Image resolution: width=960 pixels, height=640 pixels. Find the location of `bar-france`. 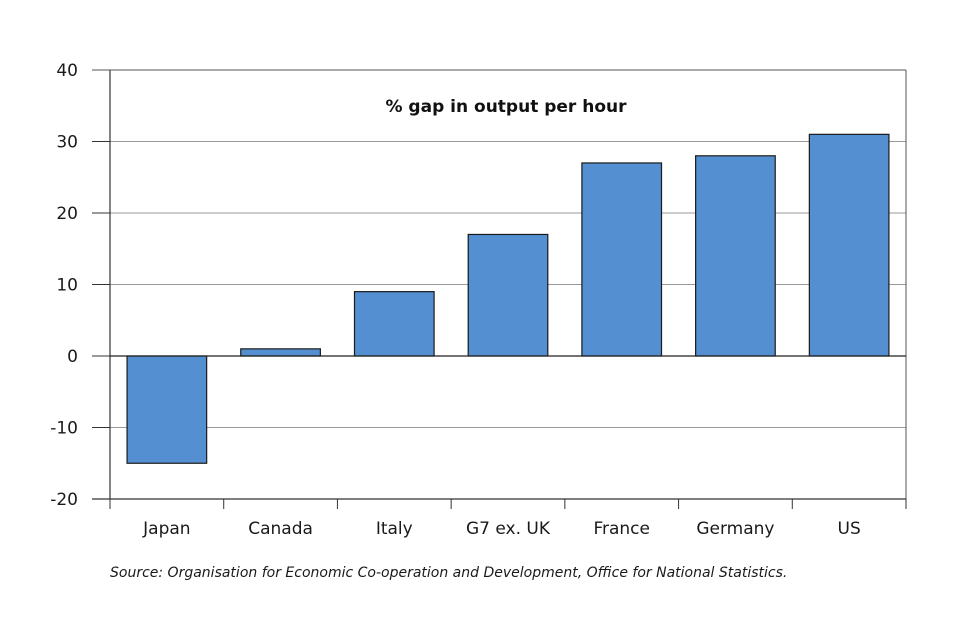

bar-france is located at coordinates (622, 259).